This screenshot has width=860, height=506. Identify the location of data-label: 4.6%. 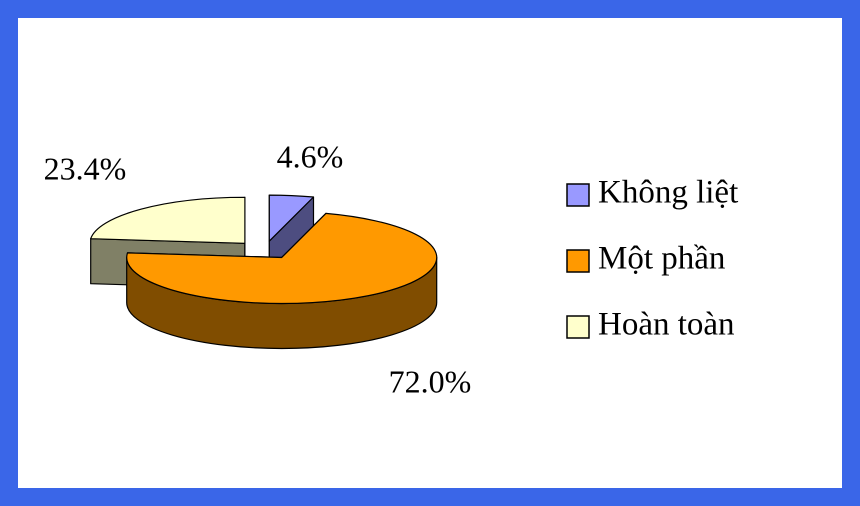
(310, 156).